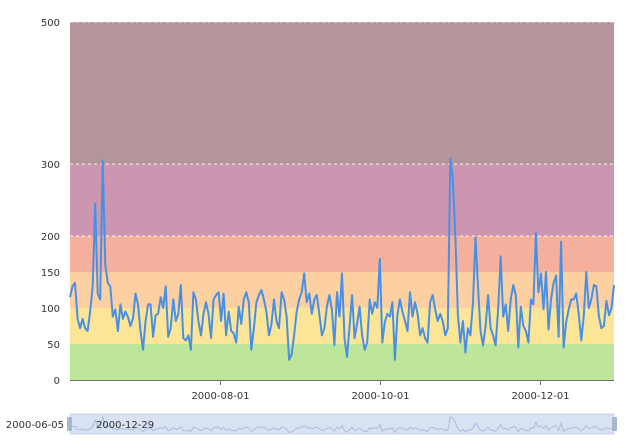 This screenshot has width=640, height=448. What do you see at coordinates (57, 381) in the screenshot?
I see `y-tick-label: 0` at bounding box center [57, 381].